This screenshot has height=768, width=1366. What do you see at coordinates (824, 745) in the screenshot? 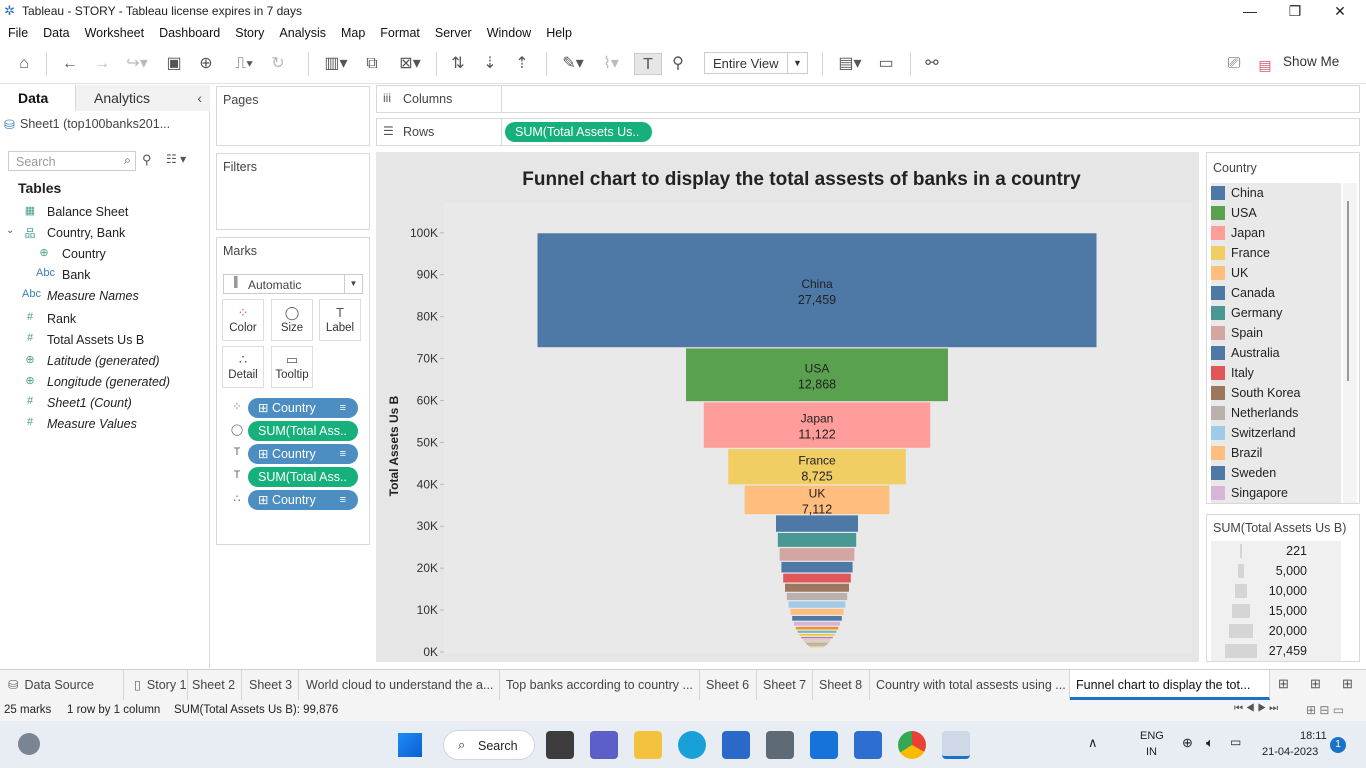
I see `mail-icon` at bounding box center [824, 745].